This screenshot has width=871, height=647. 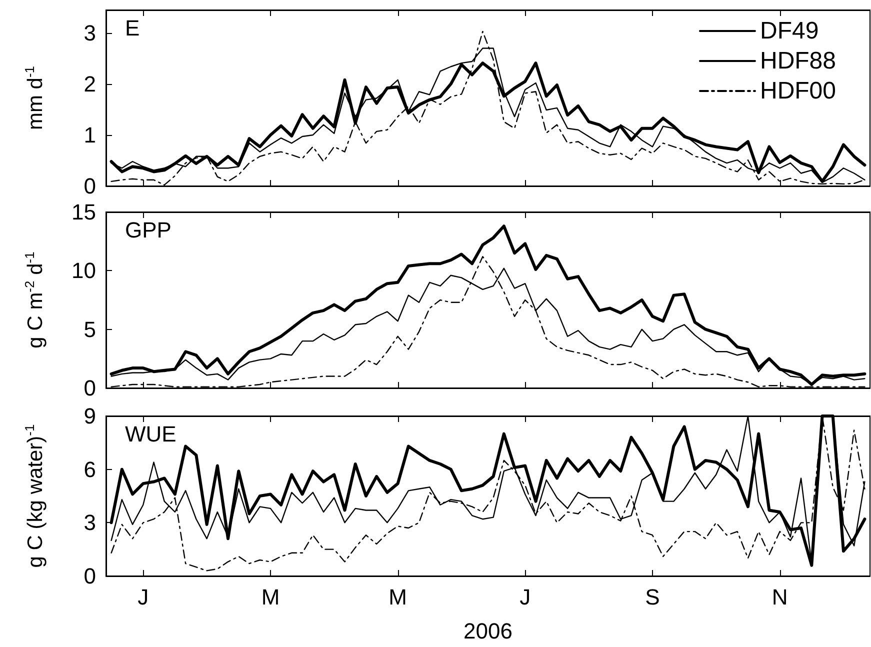 What do you see at coordinates (34, 98) in the screenshot?
I see `y-axis-title: mm d-1` at bounding box center [34, 98].